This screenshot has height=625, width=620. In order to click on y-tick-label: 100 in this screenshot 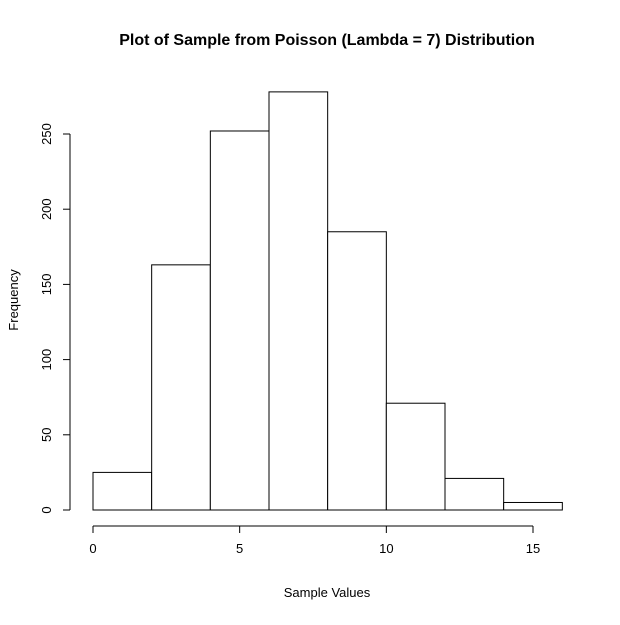, I will do `click(46, 360)`.